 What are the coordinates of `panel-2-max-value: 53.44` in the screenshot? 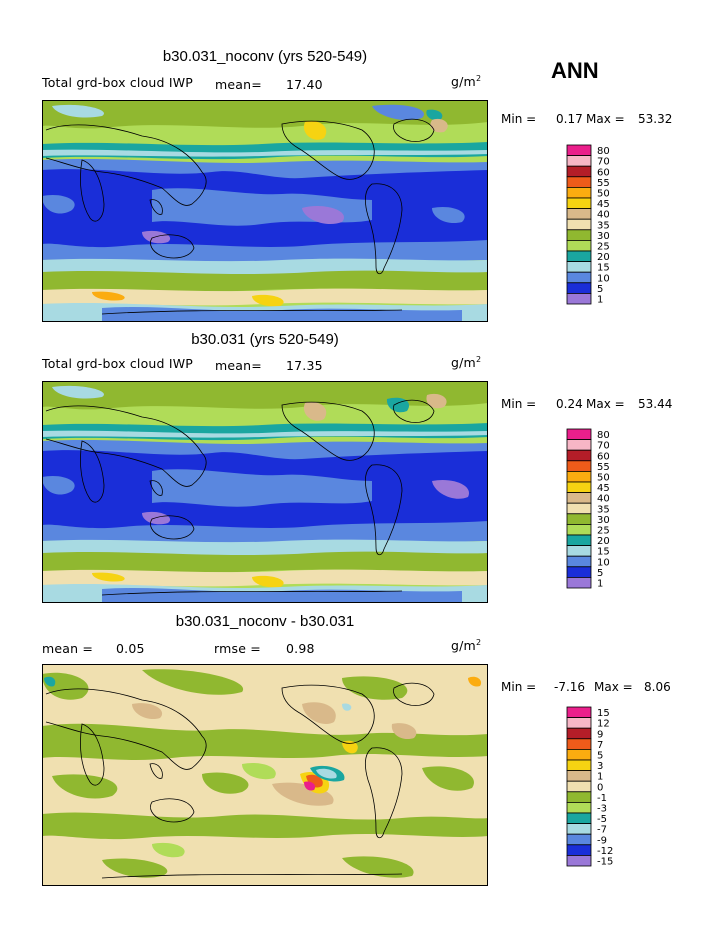 It's located at (655, 404).